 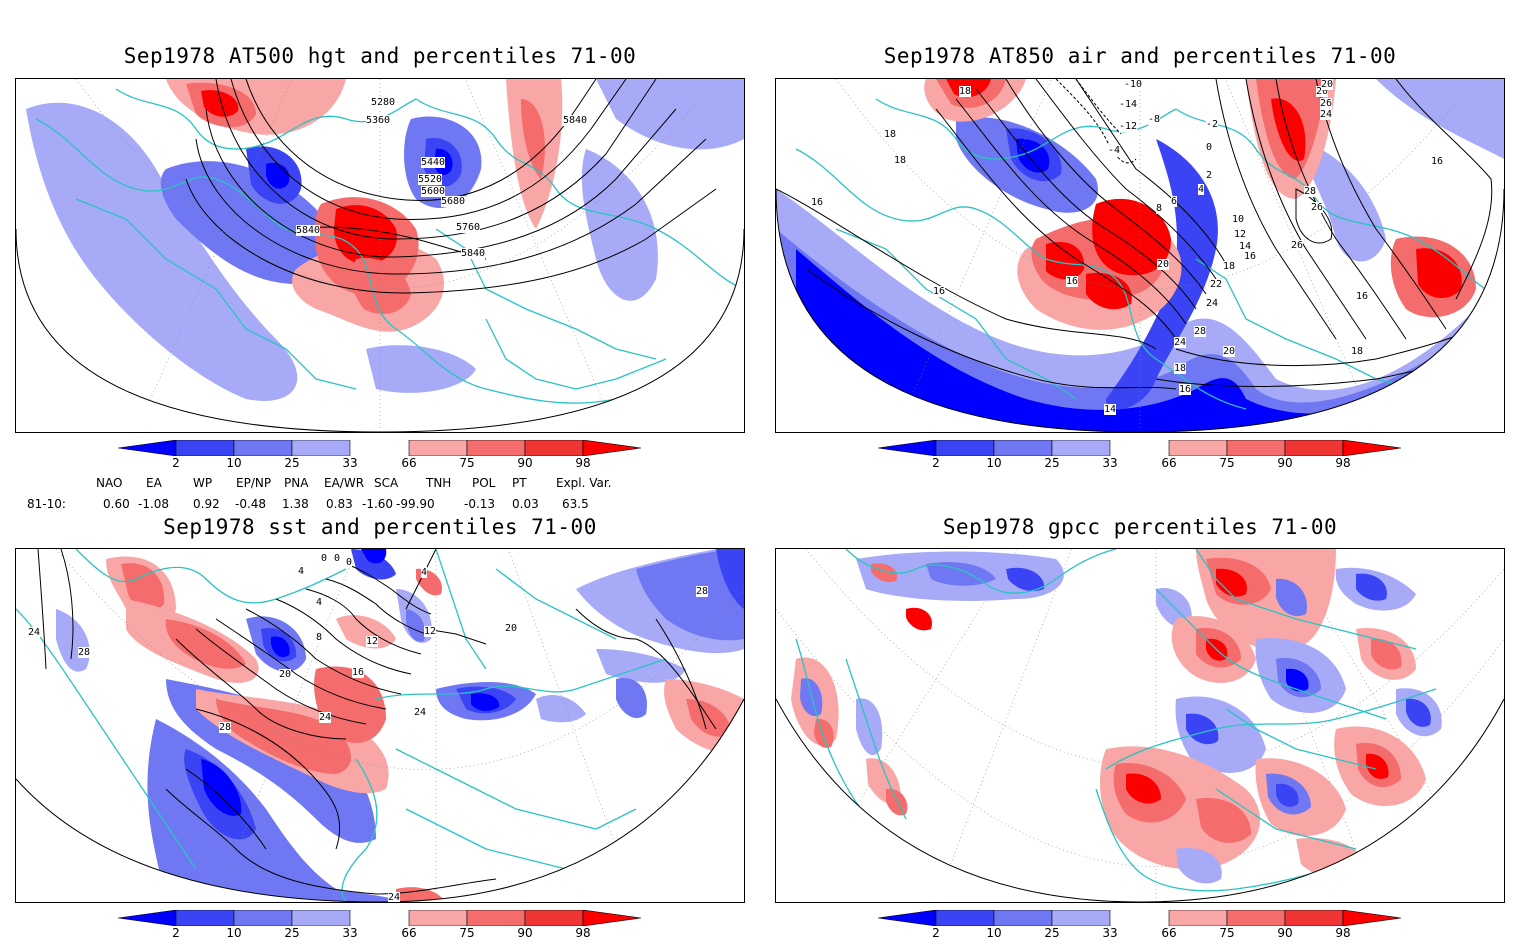 I want to click on contour-label: 5680, so click(x=453, y=201).